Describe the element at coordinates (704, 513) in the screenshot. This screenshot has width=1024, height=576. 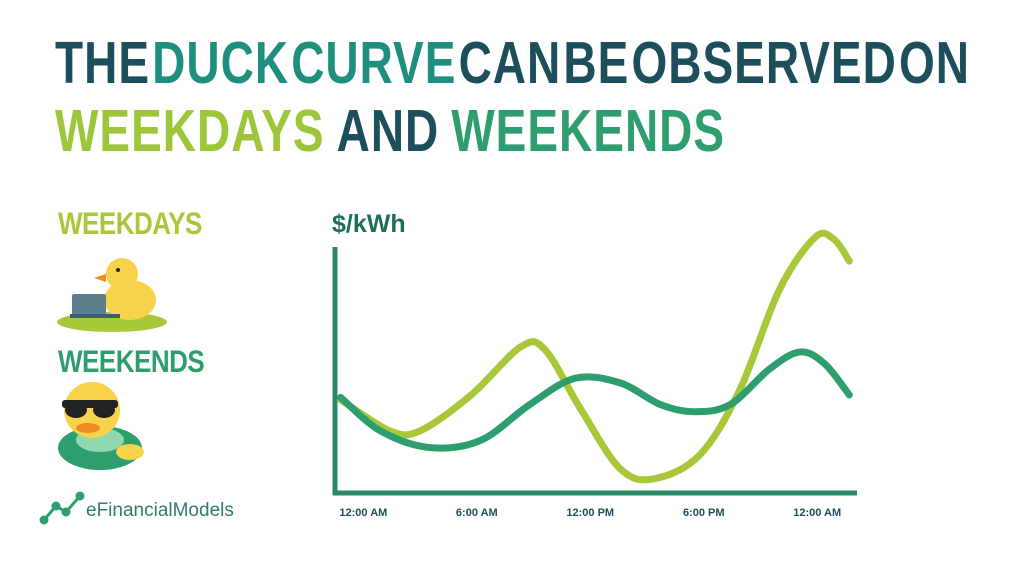
I see `x-tick-label: 6:00 PM` at that location.